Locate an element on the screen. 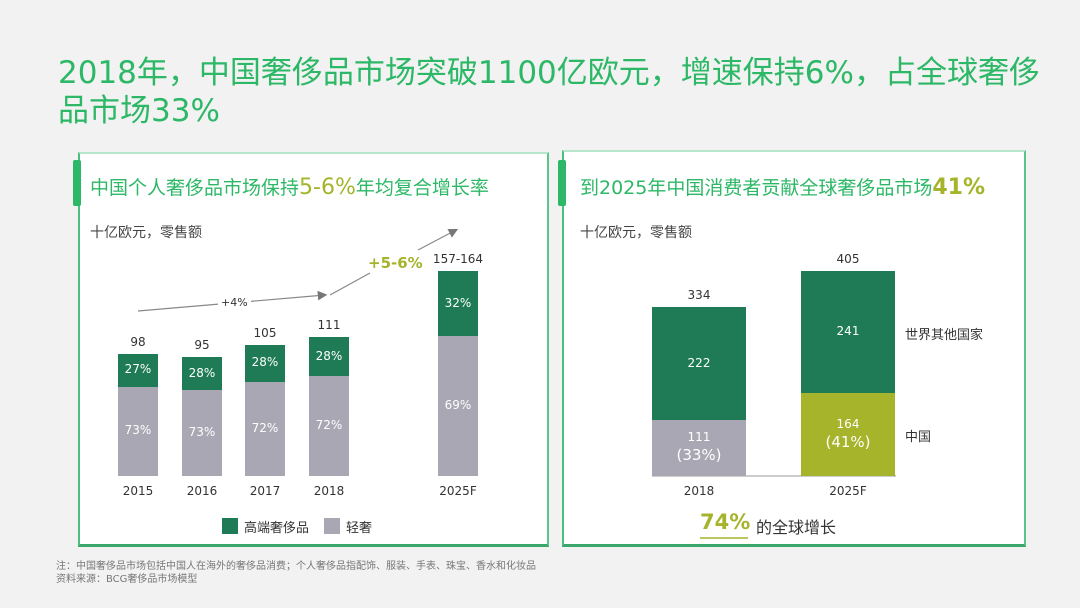 The width and height of the screenshot is (1080, 608). bar-total-label: 334 is located at coordinates (699, 294).